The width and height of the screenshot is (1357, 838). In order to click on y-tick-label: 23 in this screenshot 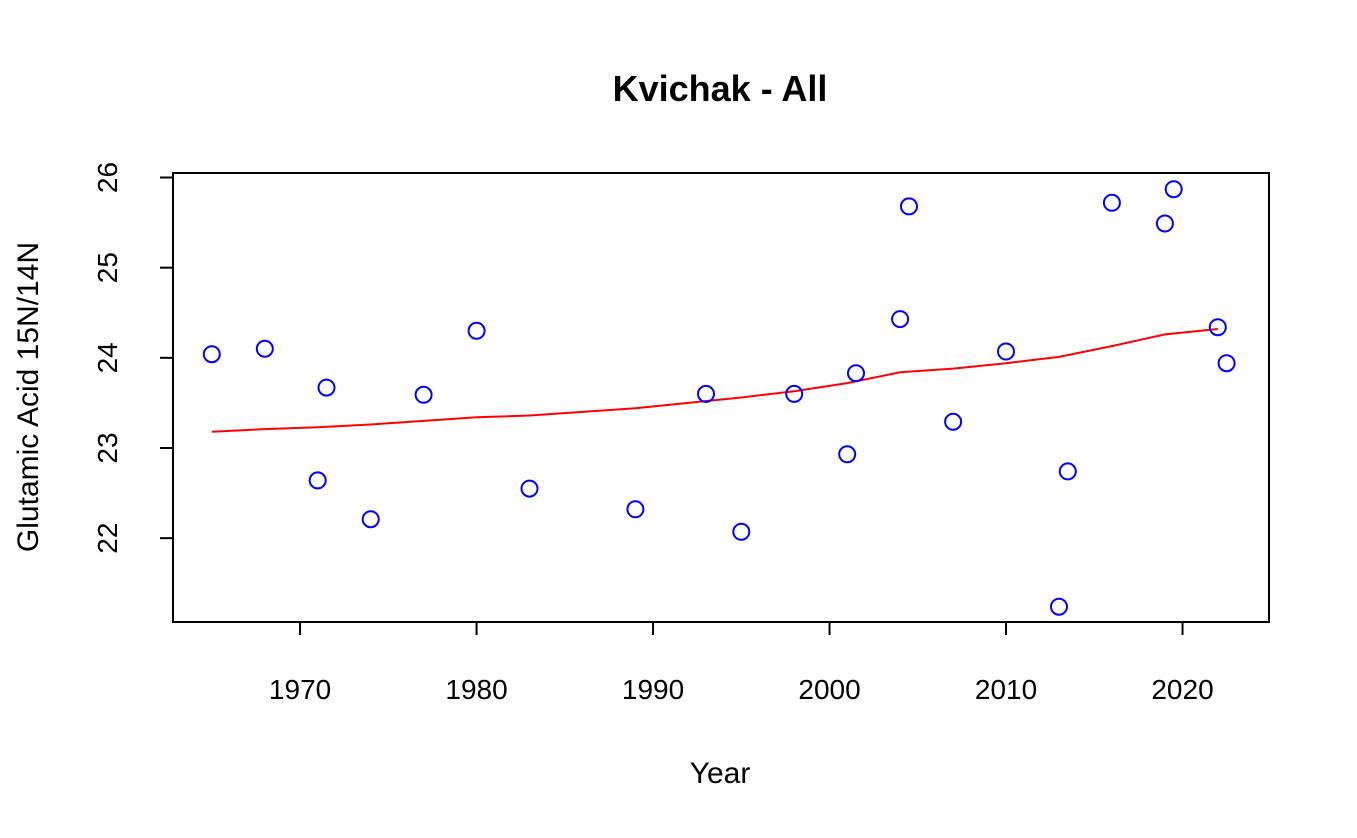, I will do `click(107, 447)`.